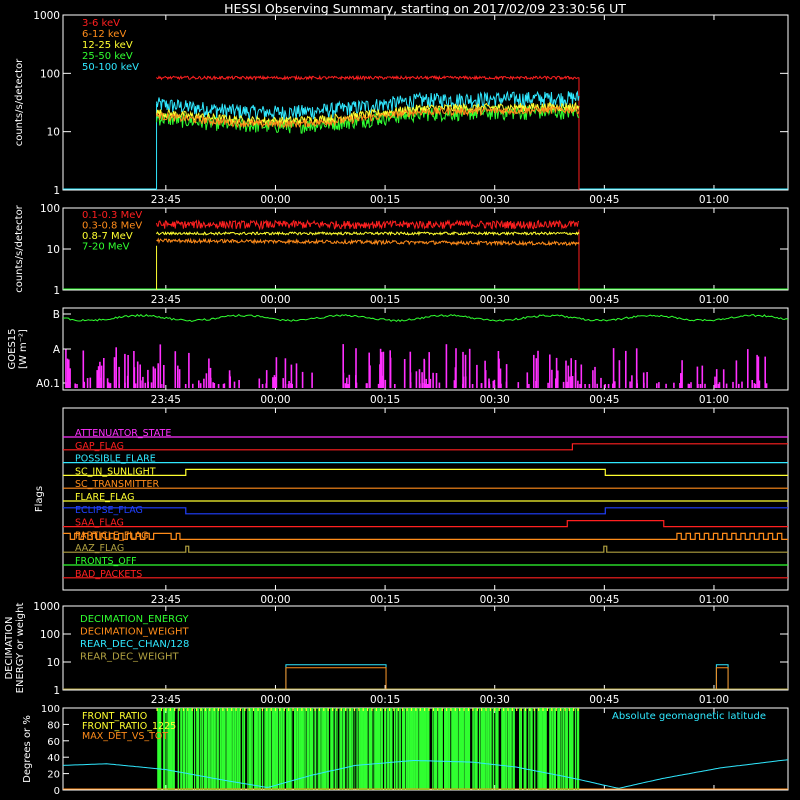 Image resolution: width=800 pixels, height=800 pixels. I want to click on y-axis-label: GOES15, so click(12, 348).